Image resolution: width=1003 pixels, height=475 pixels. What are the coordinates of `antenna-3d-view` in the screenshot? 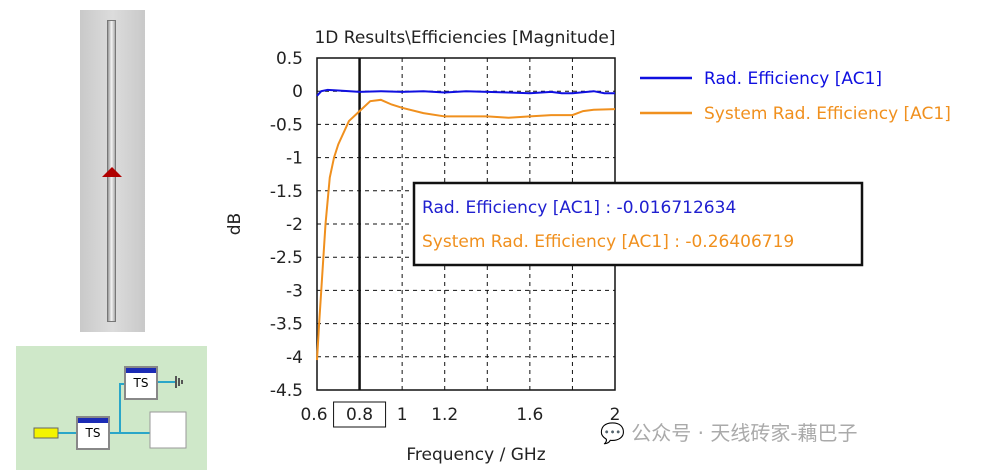 It's located at (112, 171).